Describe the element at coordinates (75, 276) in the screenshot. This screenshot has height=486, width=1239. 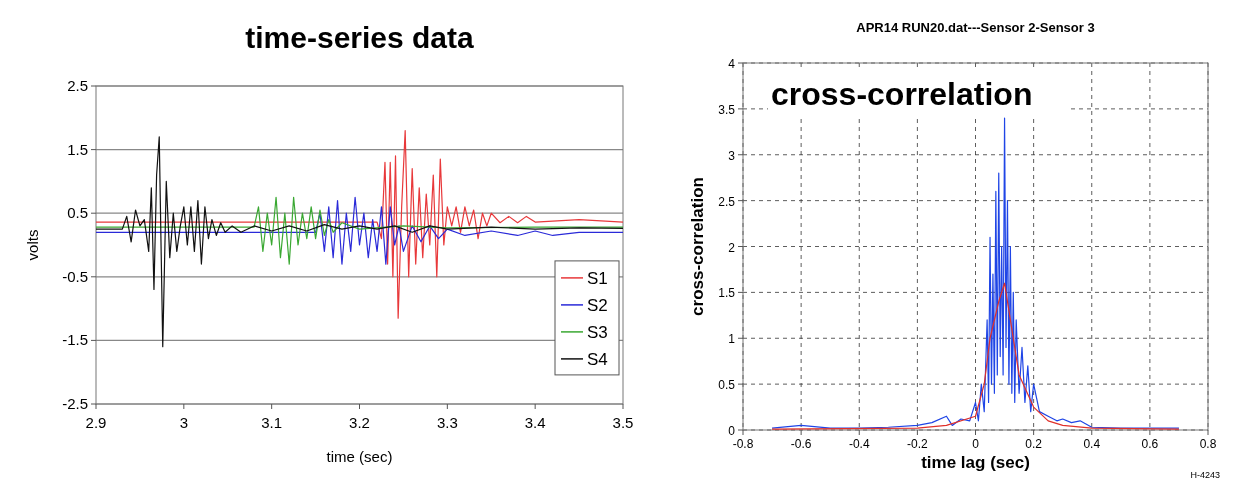
I see `y-tick-label: -0.5` at that location.